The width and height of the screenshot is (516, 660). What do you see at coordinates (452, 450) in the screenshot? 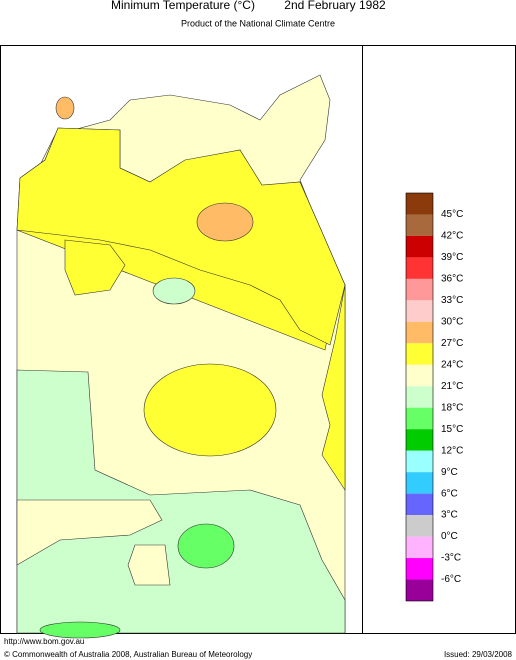
I see `legend-label: 12°C` at bounding box center [452, 450].